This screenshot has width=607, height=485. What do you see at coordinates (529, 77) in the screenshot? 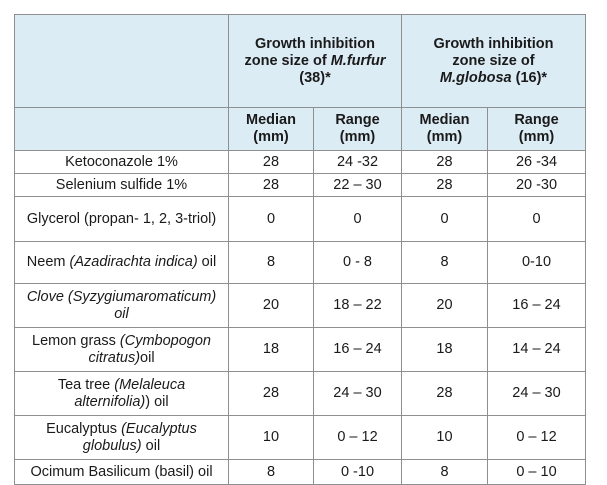
I see `header-m-globosa-line3-post: (16)*` at bounding box center [529, 77].